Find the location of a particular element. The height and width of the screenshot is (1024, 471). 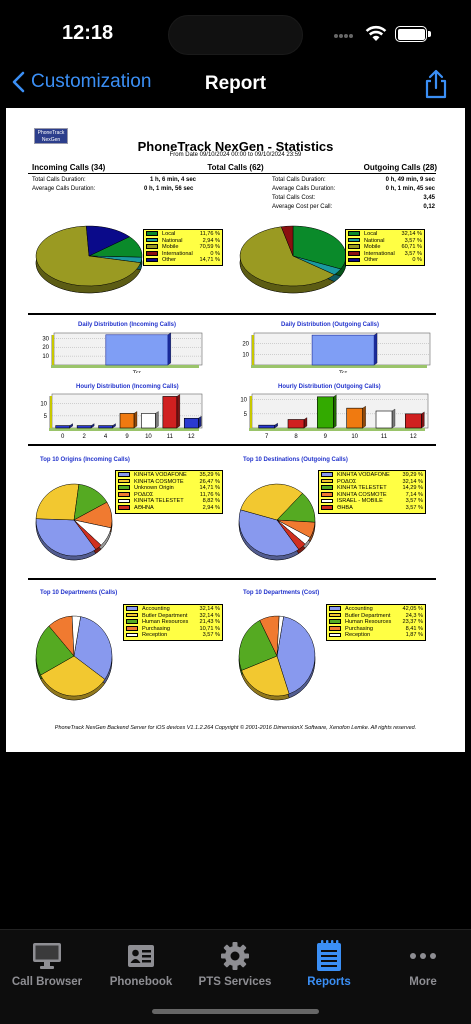

legend-value: 7,14 % is located at coordinates (414, 494).